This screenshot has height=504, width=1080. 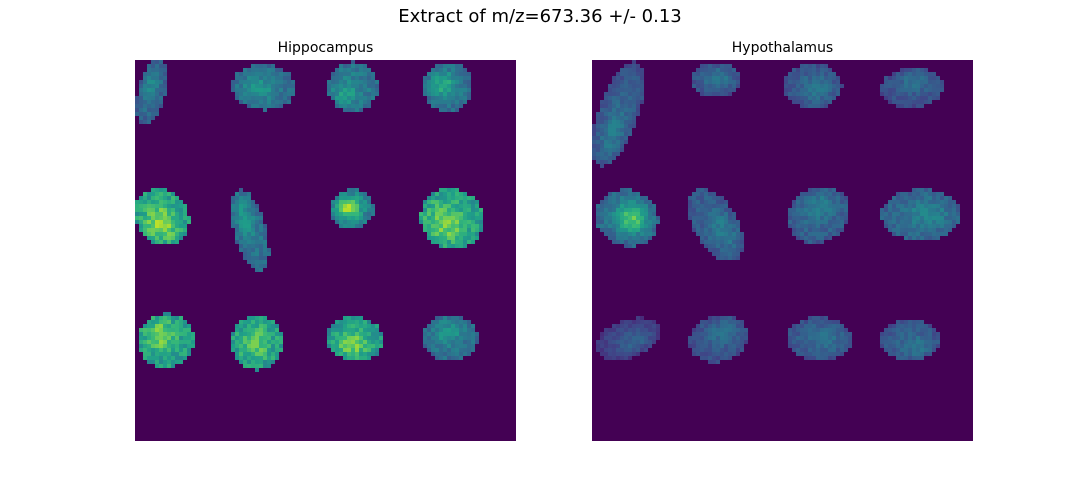 I want to click on figure-suptitle: Extract of m/z=673.36 +/- 0.13, so click(x=540, y=16).